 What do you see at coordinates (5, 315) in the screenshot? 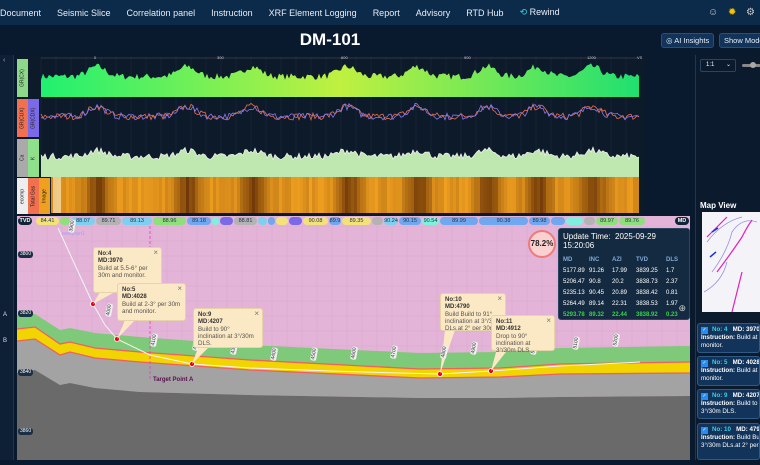
I see `sidebar-item-a: A` at bounding box center [5, 315].